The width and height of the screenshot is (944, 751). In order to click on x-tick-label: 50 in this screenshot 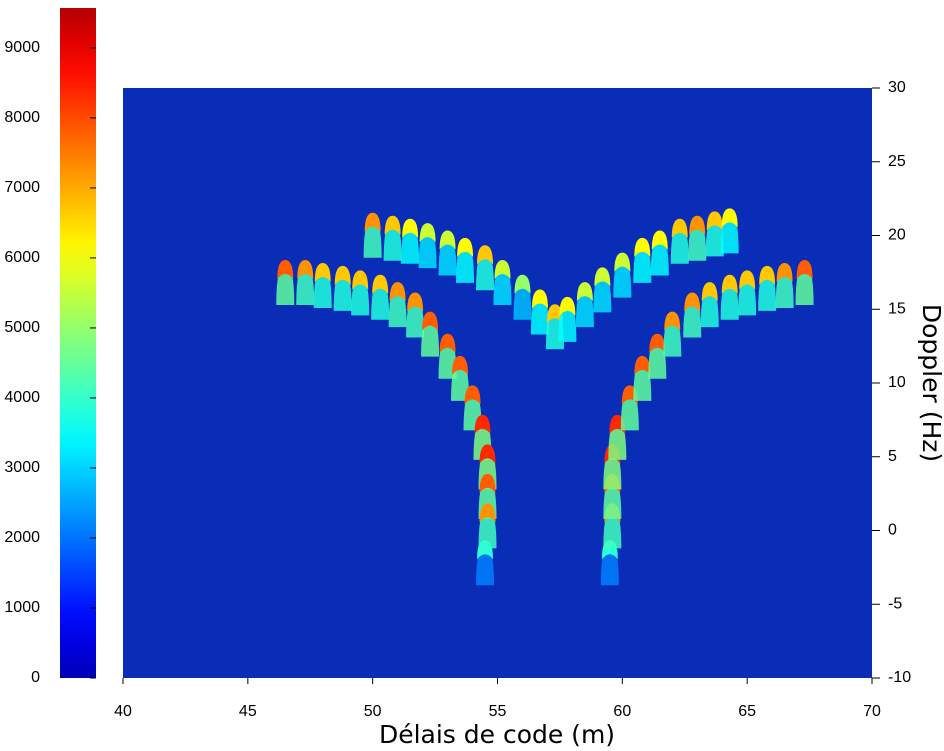, I will do `click(373, 711)`.